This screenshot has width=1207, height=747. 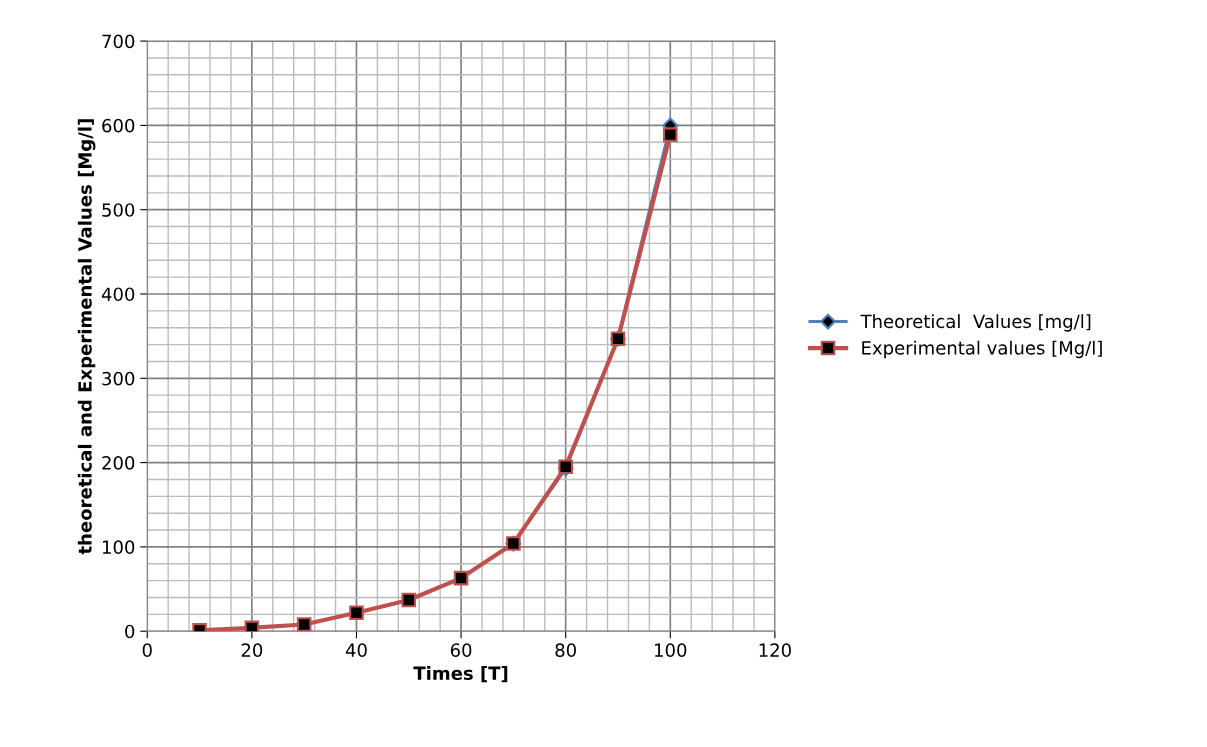 What do you see at coordinates (565, 650) in the screenshot?
I see `x-tick-label: 80` at bounding box center [565, 650].